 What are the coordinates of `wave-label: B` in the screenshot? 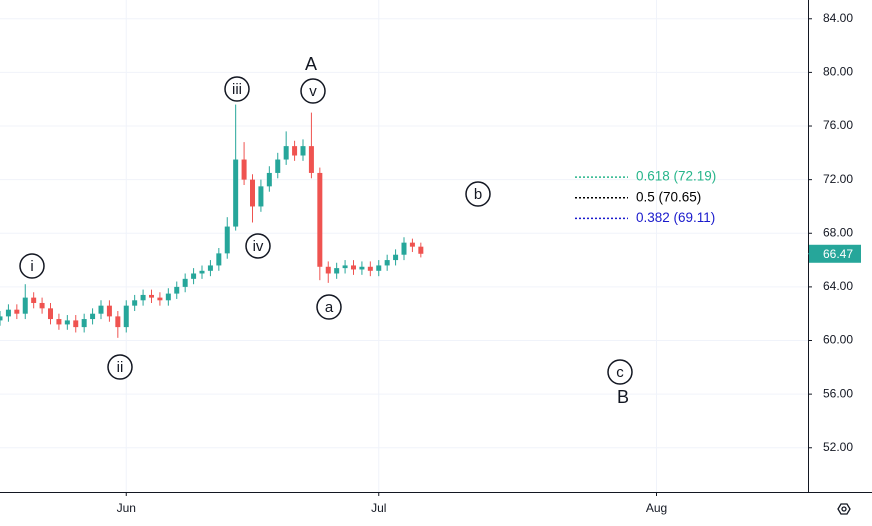 It's located at (623, 397).